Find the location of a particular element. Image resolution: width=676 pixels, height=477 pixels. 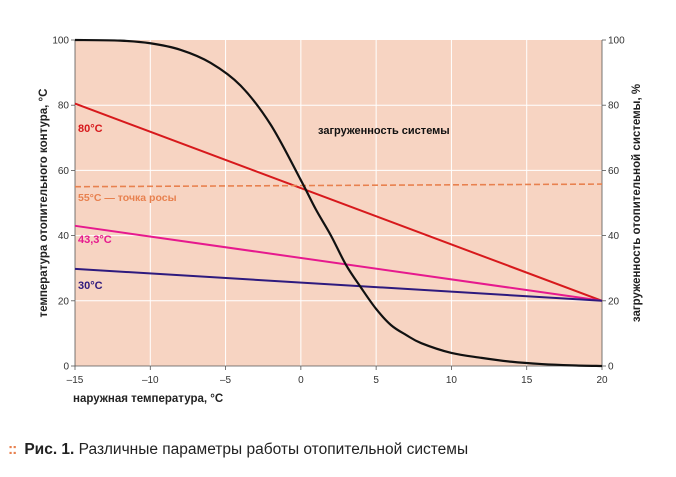

y-left-tick-label: 40 is located at coordinates (64, 236).